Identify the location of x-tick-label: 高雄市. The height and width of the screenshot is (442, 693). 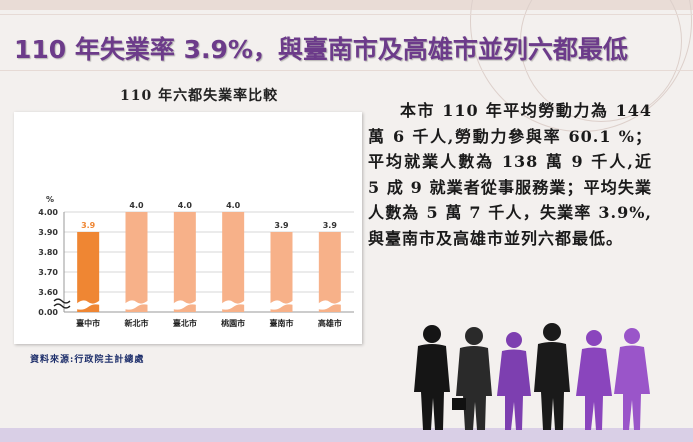
(330, 323).